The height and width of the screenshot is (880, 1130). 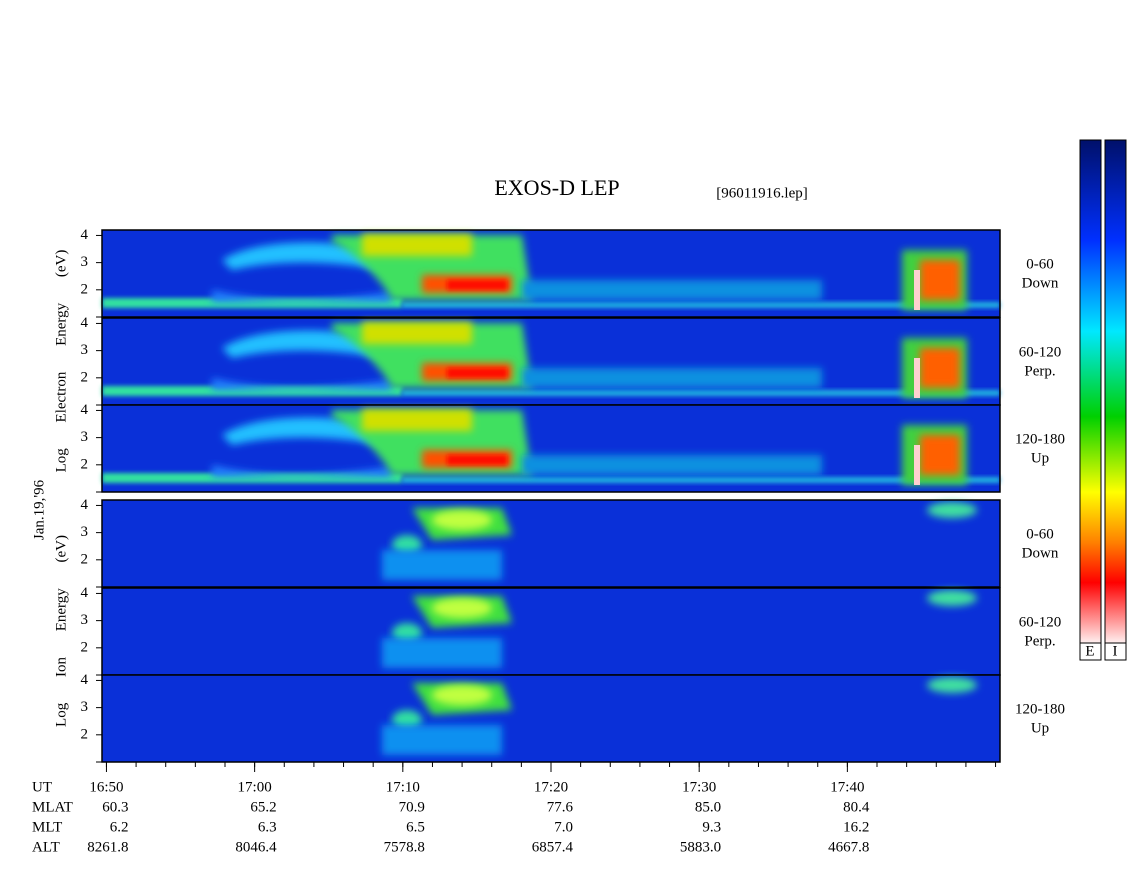 I want to click on x-tick-label: 16:50, so click(x=106, y=787).